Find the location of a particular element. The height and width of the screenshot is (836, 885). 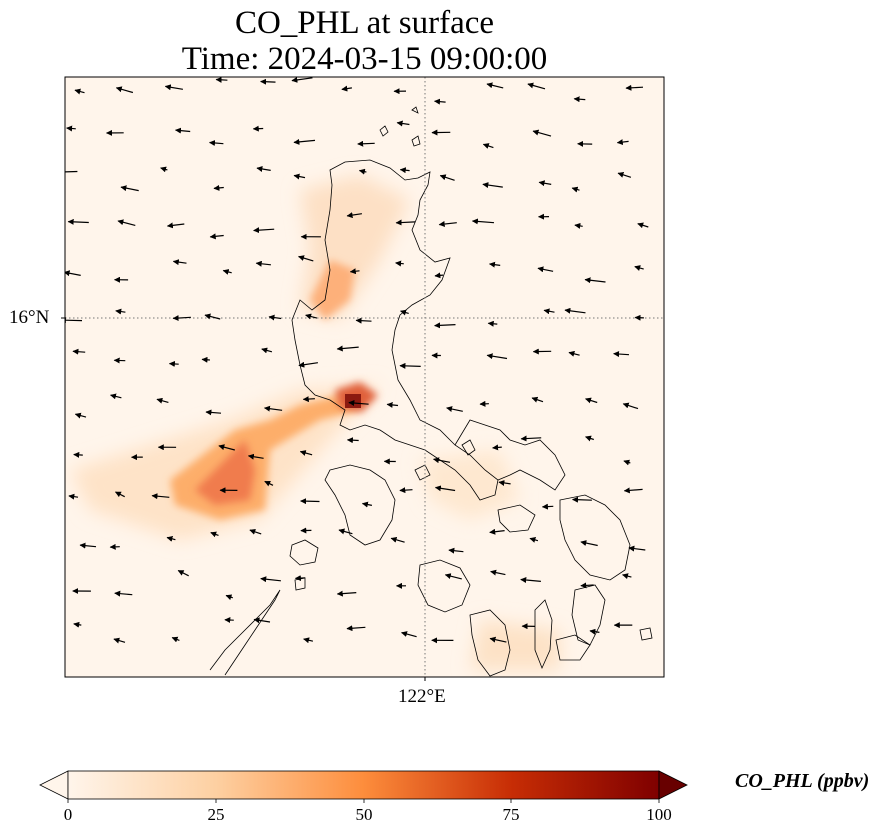

busuanga-coastline is located at coordinates (304, 552).